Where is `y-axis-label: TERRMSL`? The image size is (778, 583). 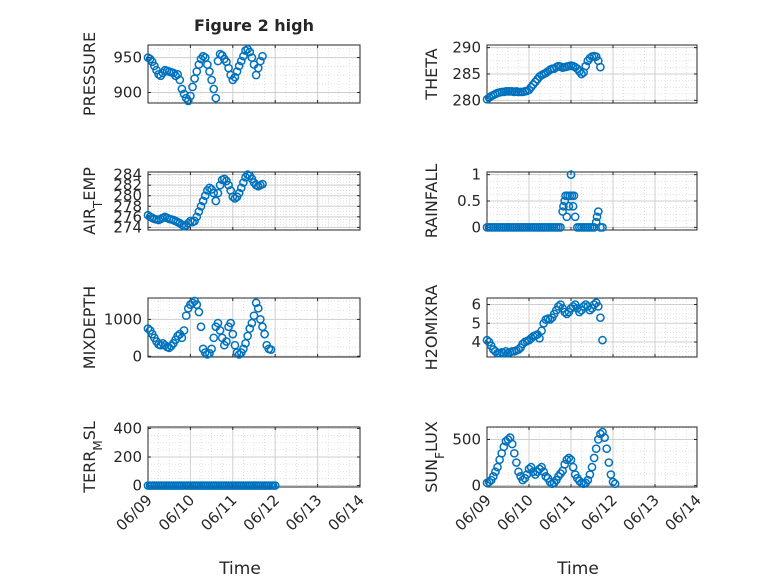
y-axis-label: TERRMSL is located at coordinates (92, 457).